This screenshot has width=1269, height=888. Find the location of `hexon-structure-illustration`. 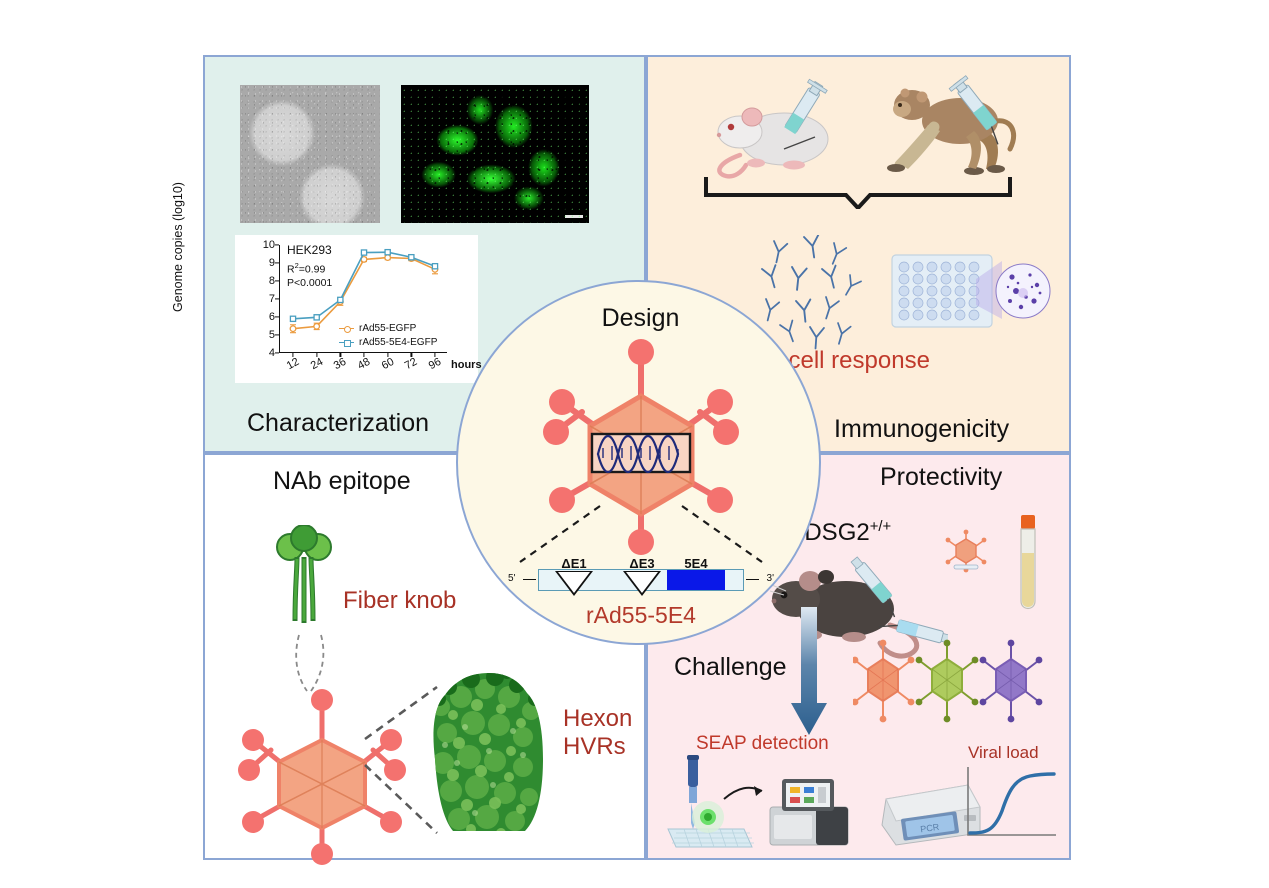

hexon-structure-illustration is located at coordinates (489, 753).